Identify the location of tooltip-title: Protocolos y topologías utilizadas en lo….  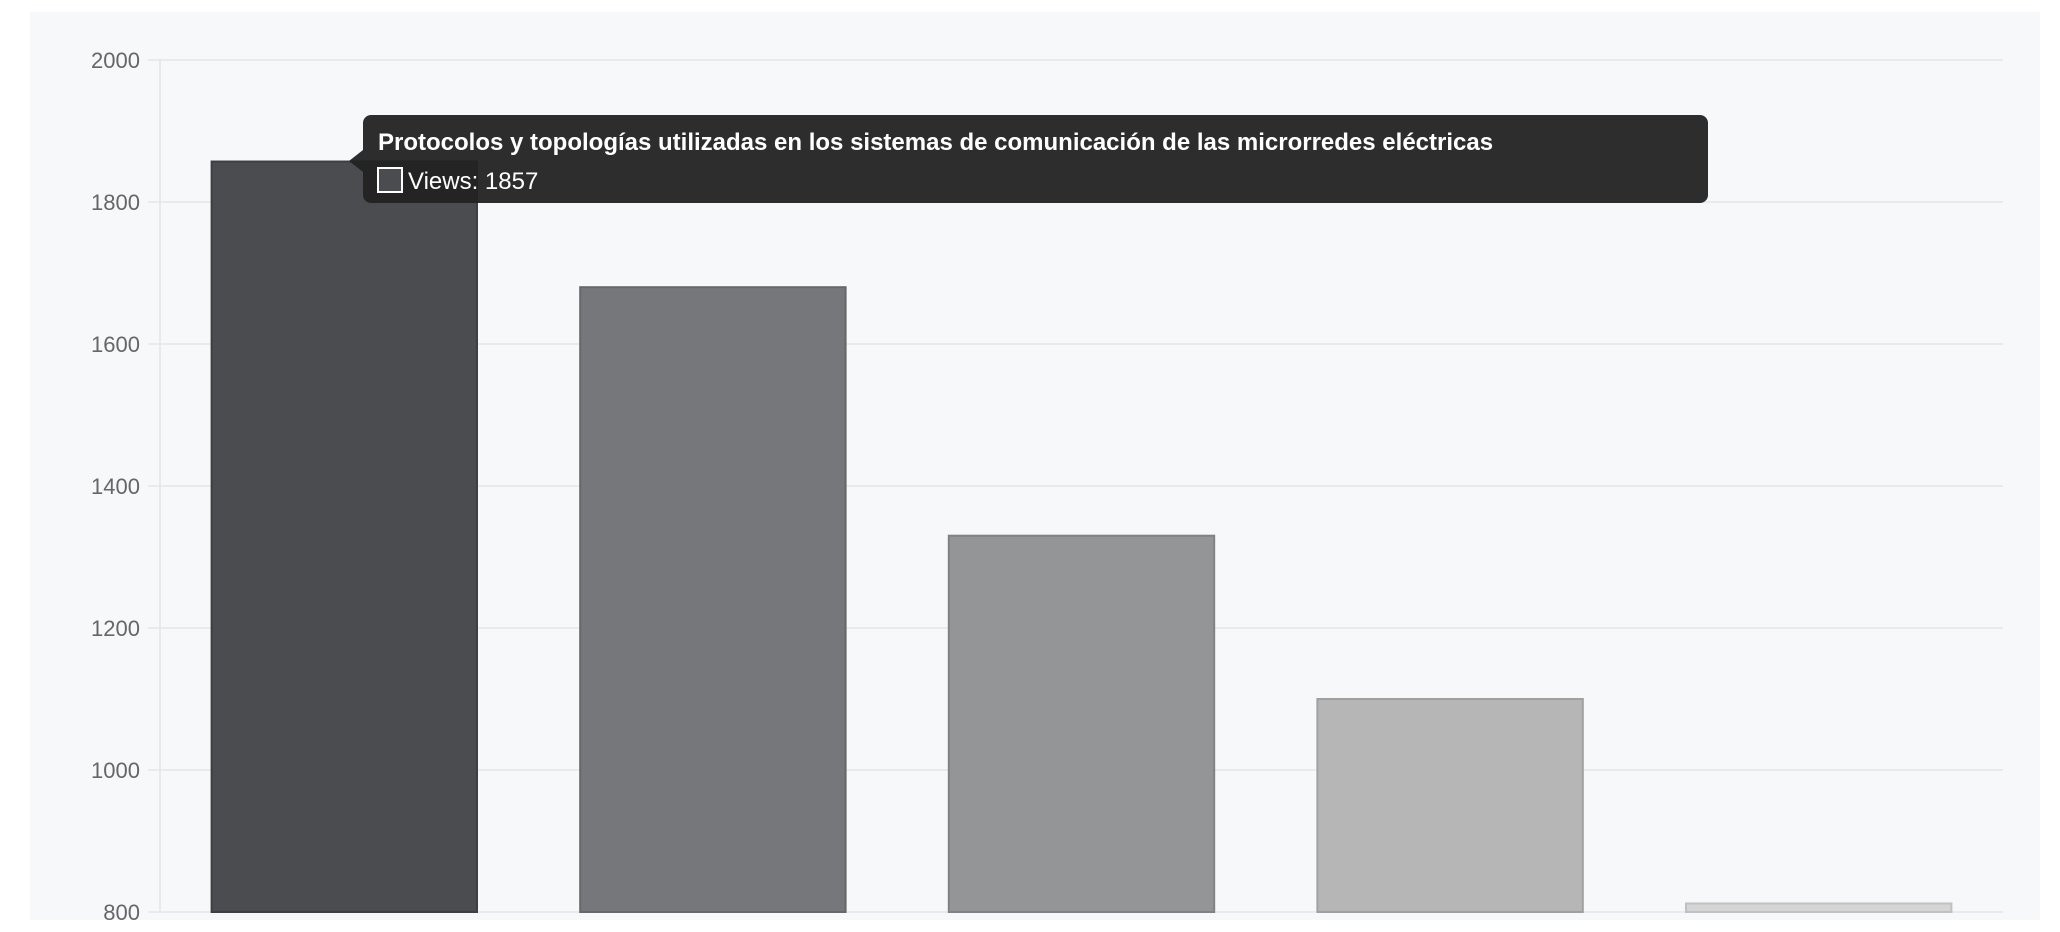
(935, 142).